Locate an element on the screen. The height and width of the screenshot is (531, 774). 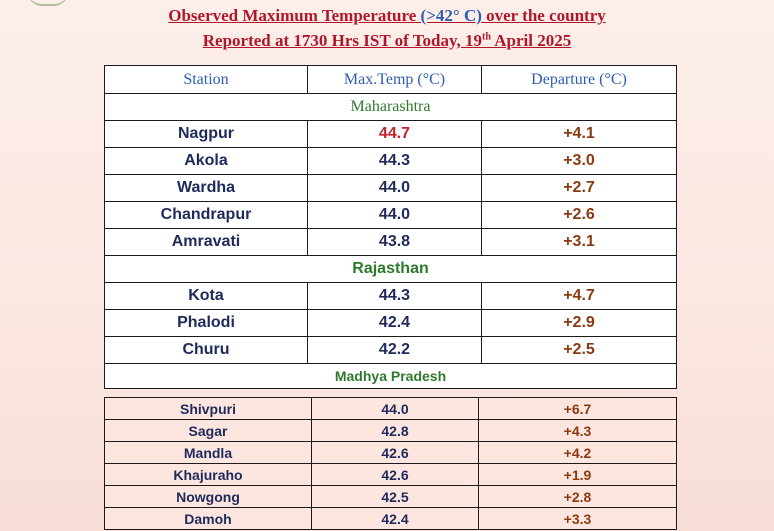
table-row: Phalodi 42.4 +2.9 is located at coordinates (390, 323).